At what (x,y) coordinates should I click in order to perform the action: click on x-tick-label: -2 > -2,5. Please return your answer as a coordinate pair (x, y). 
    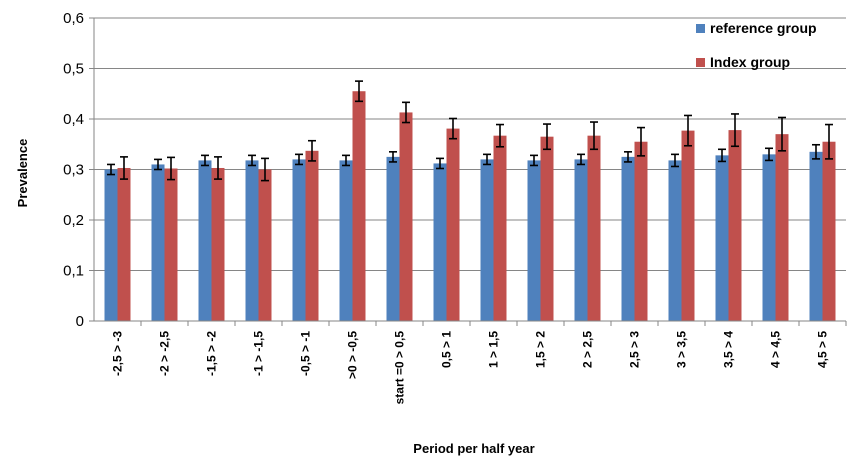
    Looking at the image, I should click on (165, 353).